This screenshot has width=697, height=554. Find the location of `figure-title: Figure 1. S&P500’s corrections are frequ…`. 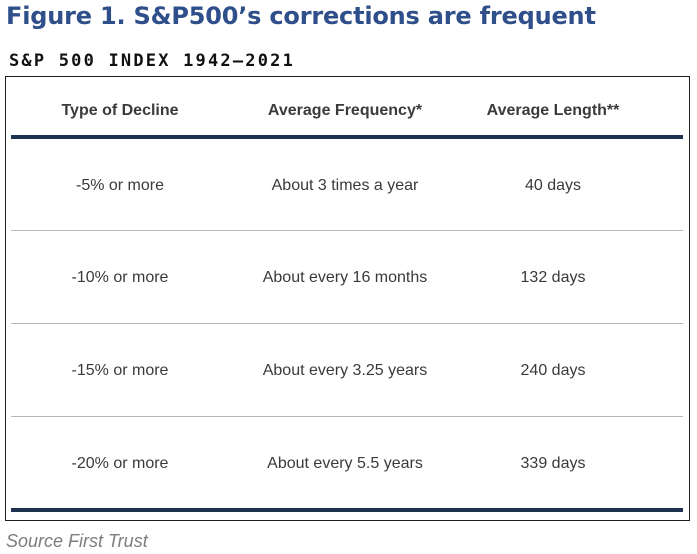

figure-title: Figure 1. S&P500’s corrections are frequ… is located at coordinates (301, 16).